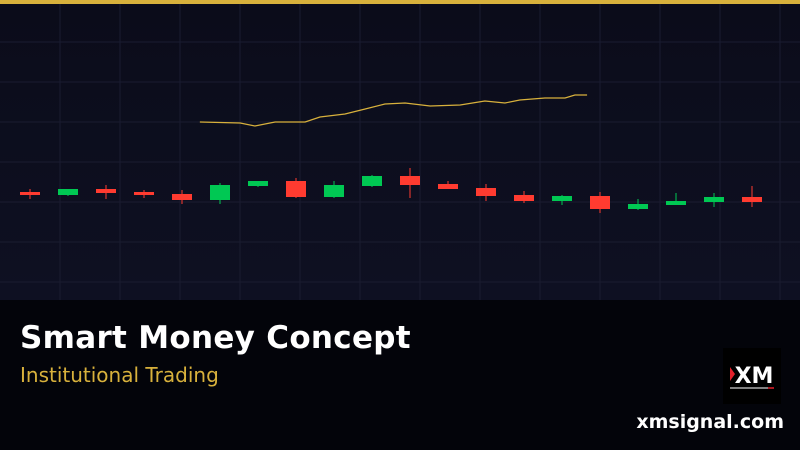 The height and width of the screenshot is (450, 800). Describe the element at coordinates (391, 190) in the screenshot. I see `candles` at that location.